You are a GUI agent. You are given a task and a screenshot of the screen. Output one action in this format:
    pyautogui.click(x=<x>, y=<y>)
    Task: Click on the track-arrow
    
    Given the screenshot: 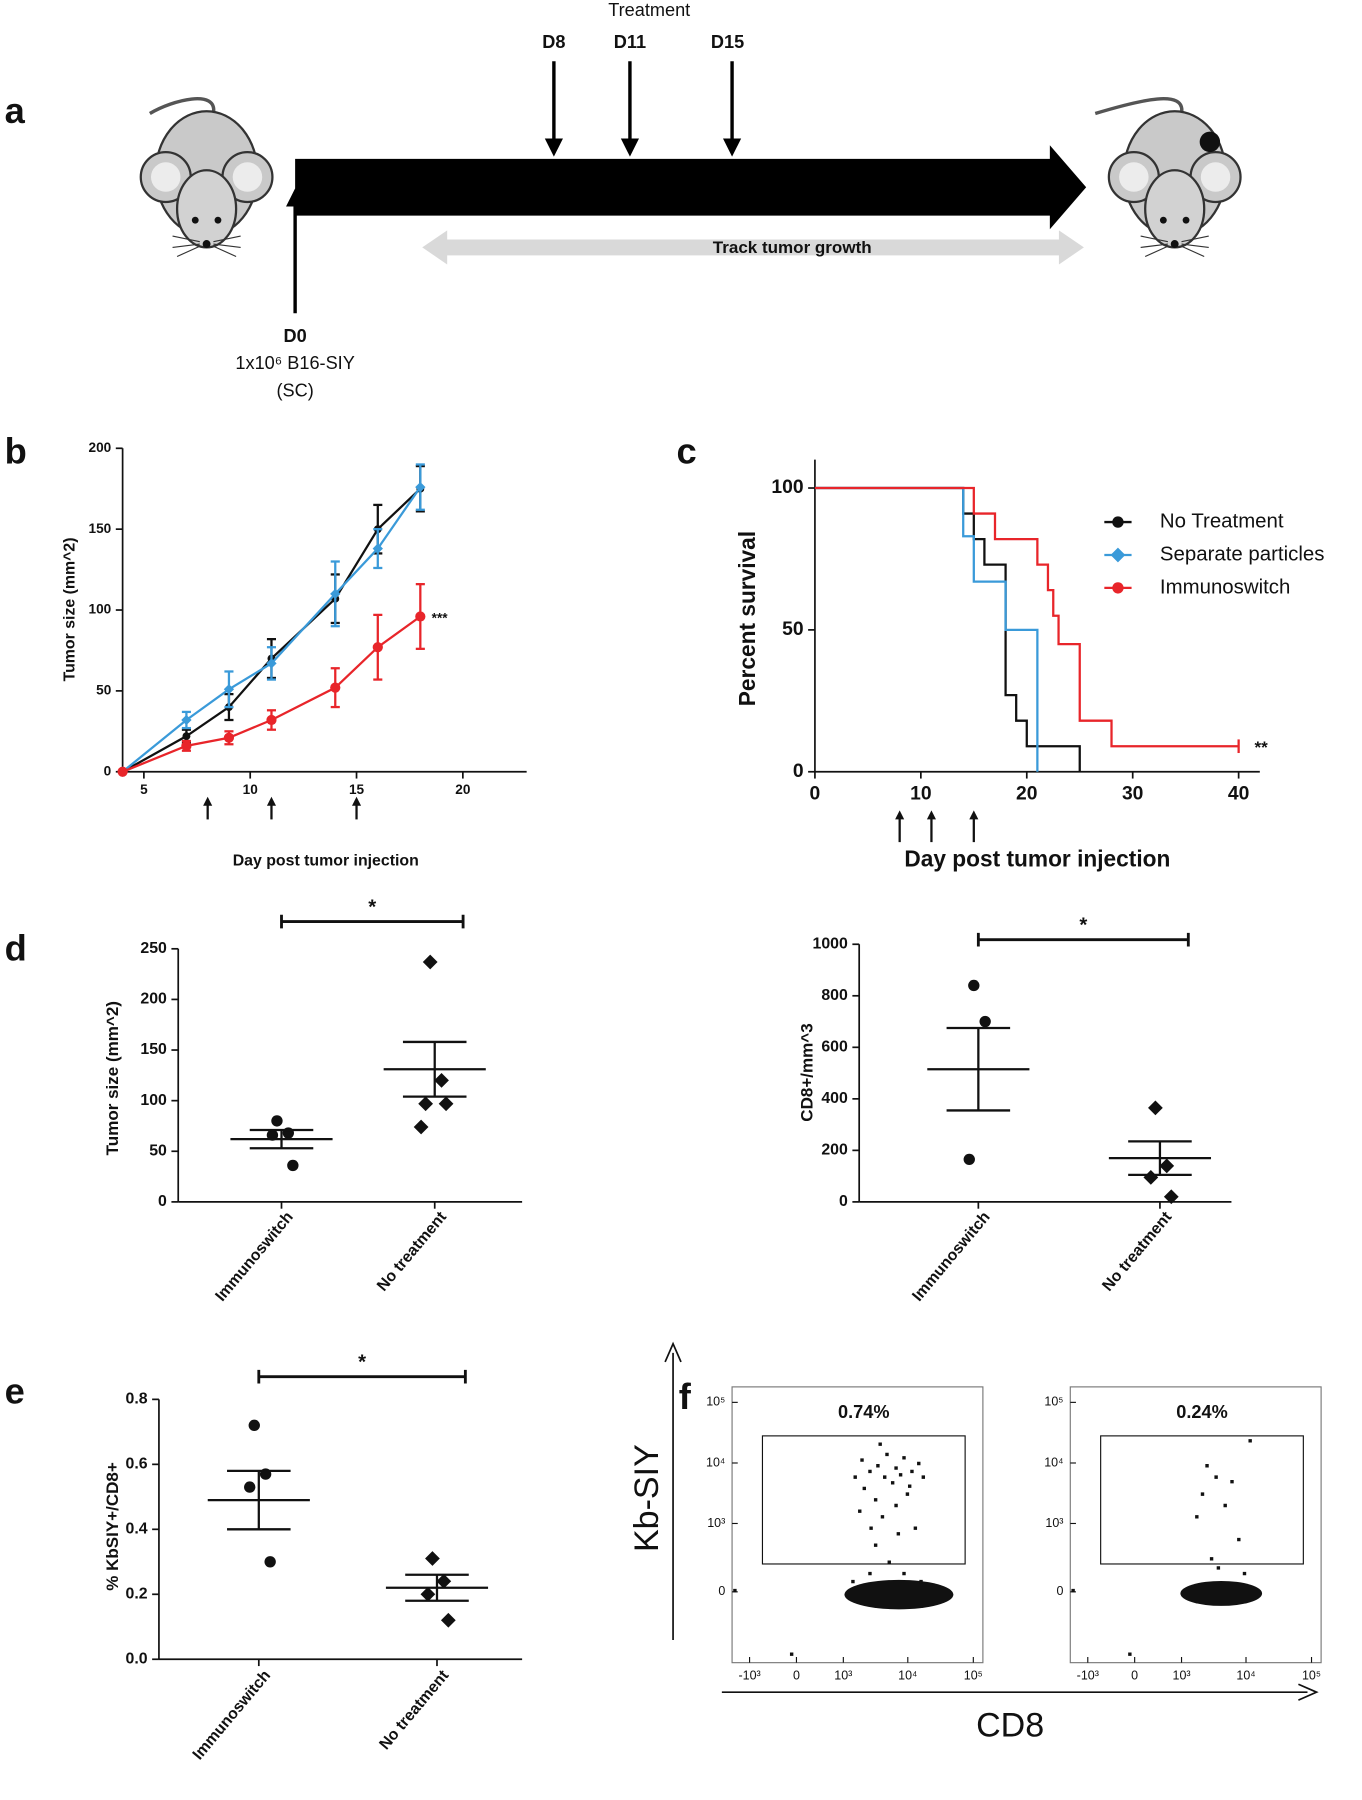 What is the action you would take?
    pyautogui.click(x=753, y=247)
    